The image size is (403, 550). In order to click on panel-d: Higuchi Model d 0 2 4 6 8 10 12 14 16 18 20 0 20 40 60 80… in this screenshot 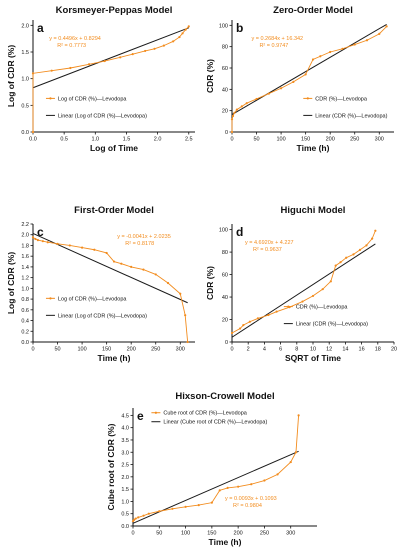, I will do `click(301, 284)`.